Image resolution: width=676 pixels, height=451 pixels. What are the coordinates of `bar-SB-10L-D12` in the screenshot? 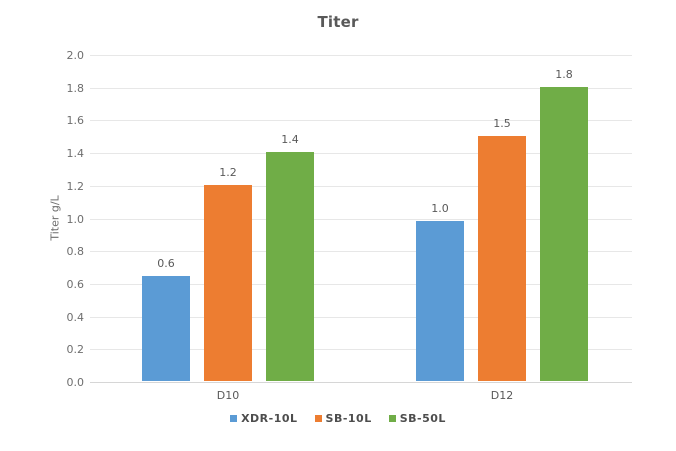 It's located at (502, 258).